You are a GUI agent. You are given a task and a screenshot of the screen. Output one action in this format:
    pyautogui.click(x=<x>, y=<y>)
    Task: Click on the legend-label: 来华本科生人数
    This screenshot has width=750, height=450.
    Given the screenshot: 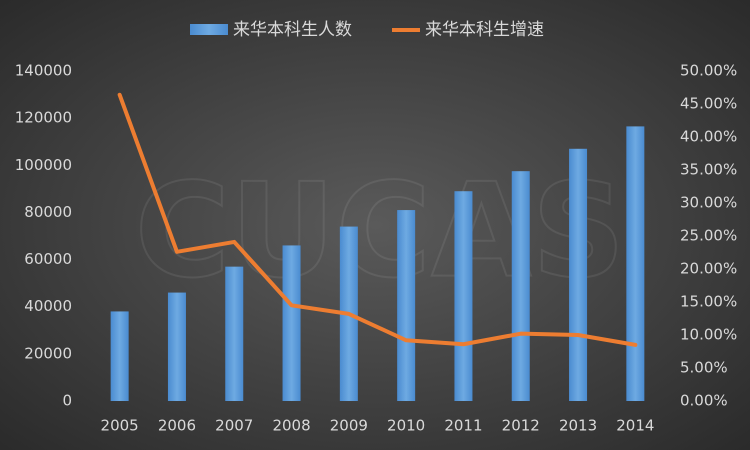 What is the action you would take?
    pyautogui.click(x=292, y=30)
    